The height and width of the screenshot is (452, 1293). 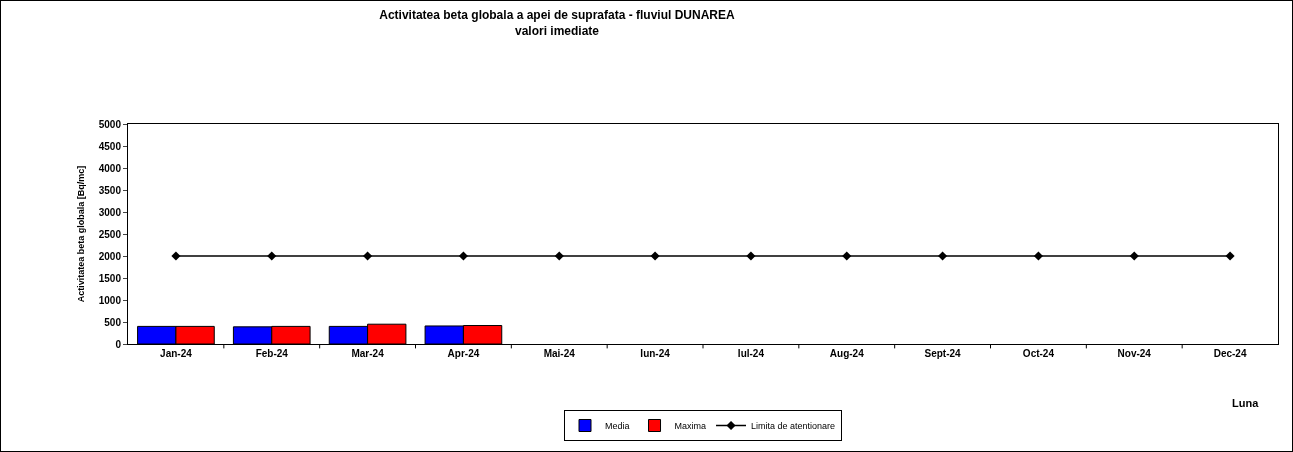 I want to click on x-tick-label: Nov-24, so click(x=1134, y=353).